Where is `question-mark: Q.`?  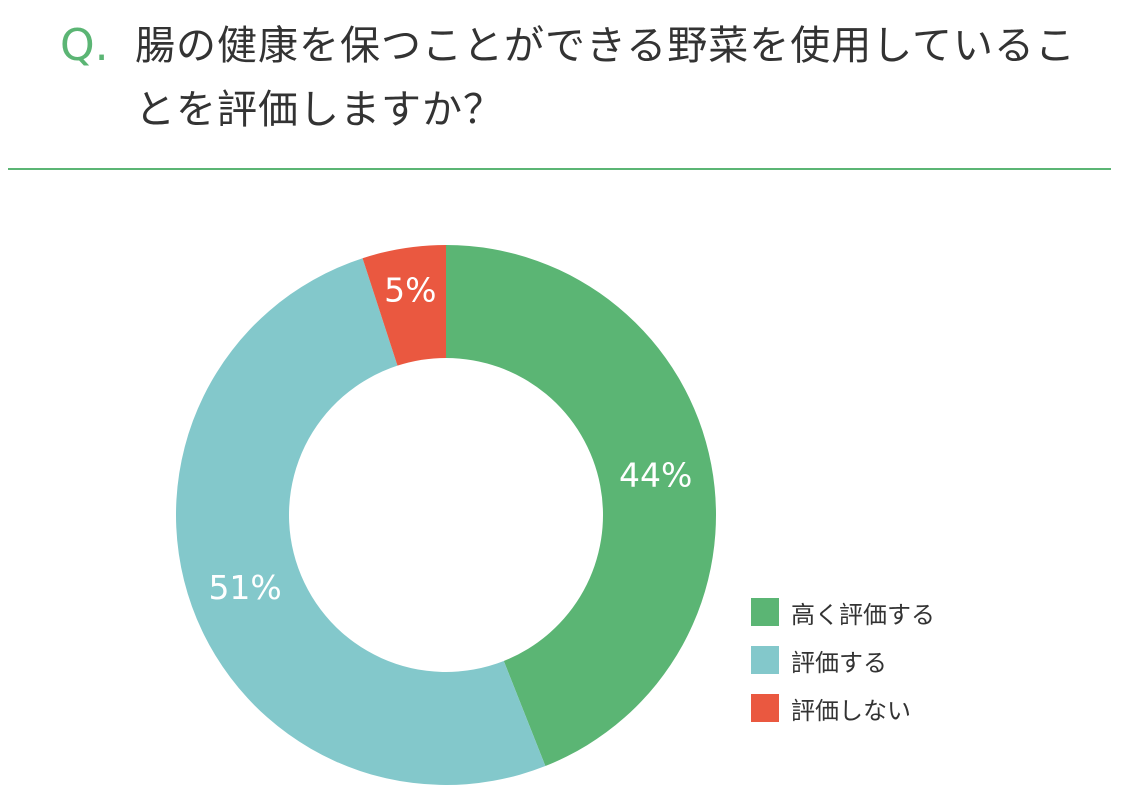
question-mark: Q. is located at coordinates (84, 45).